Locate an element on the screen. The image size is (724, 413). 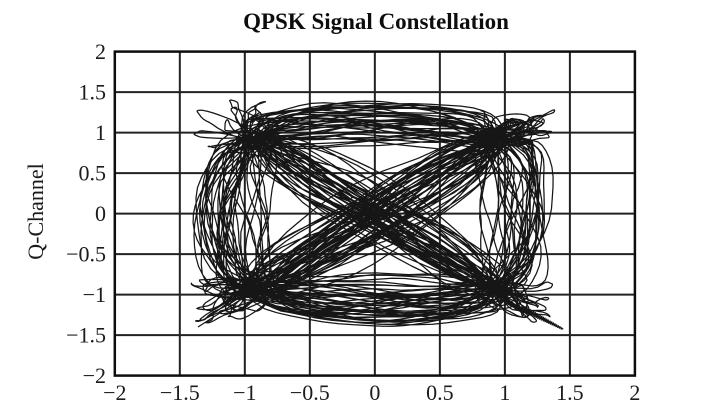
svg-text: Q-Channel is located at coordinates (35, 211).